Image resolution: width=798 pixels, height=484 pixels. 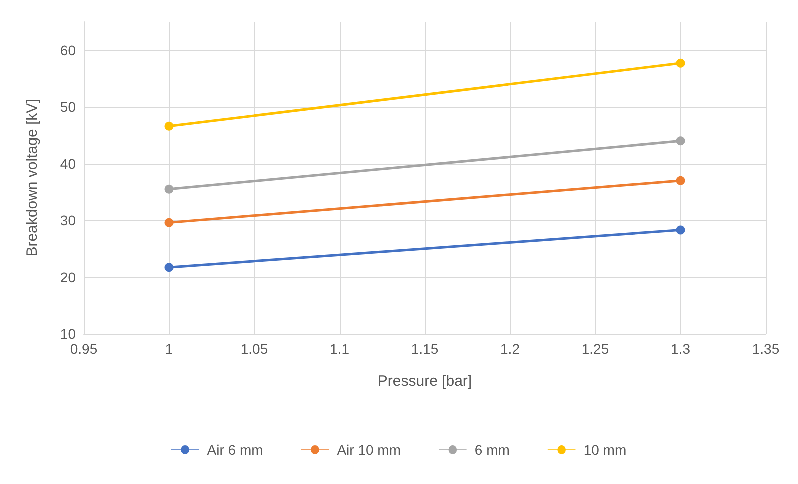 I want to click on x-tick-label: 1.15, so click(x=425, y=349).